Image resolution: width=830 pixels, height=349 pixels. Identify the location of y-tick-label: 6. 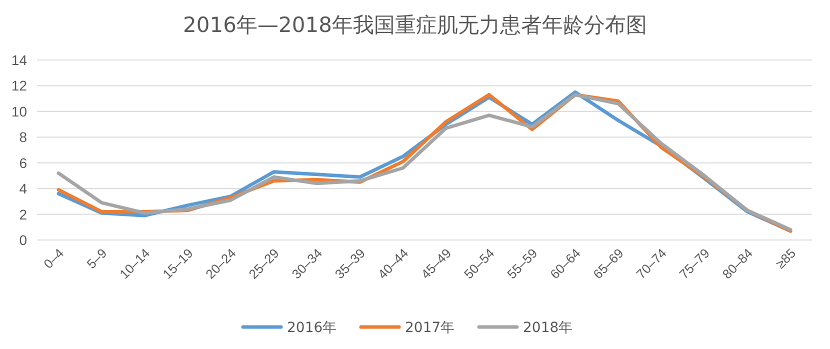
(23, 162).